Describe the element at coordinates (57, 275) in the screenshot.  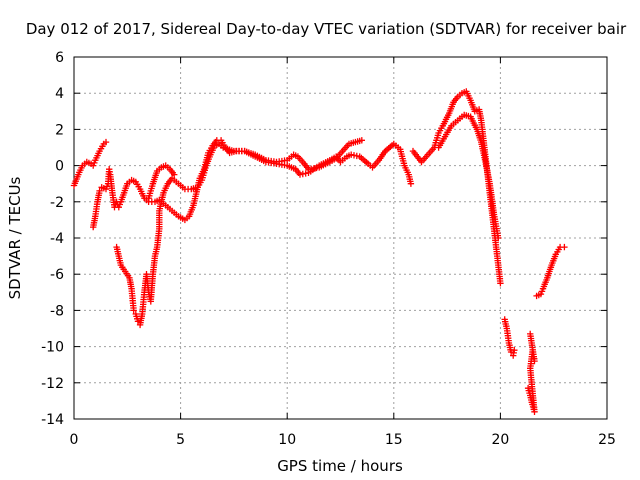
I see `y-tick-label: -6` at that location.